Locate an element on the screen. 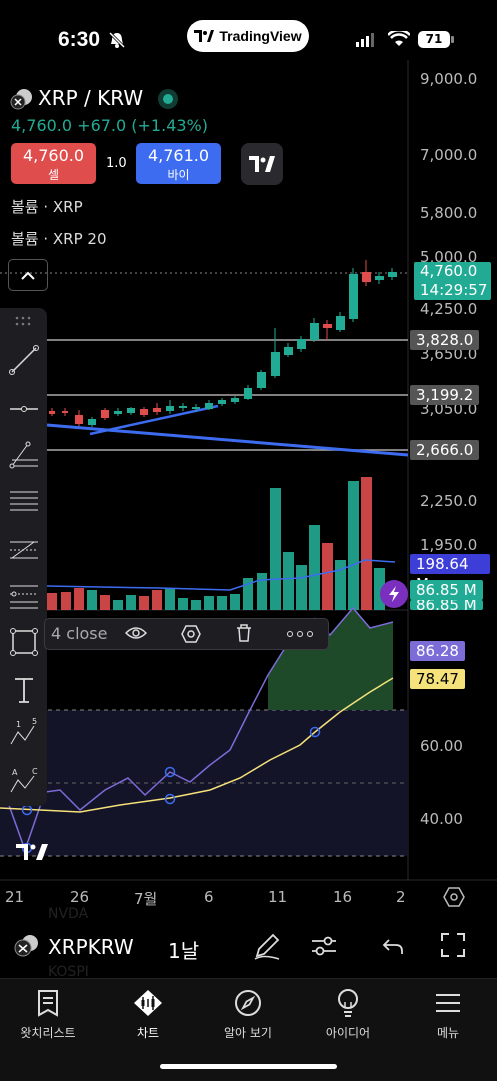 Image resolution: width=497 pixels, height=1081 pixels. signal-icon is located at coordinates (365, 40).